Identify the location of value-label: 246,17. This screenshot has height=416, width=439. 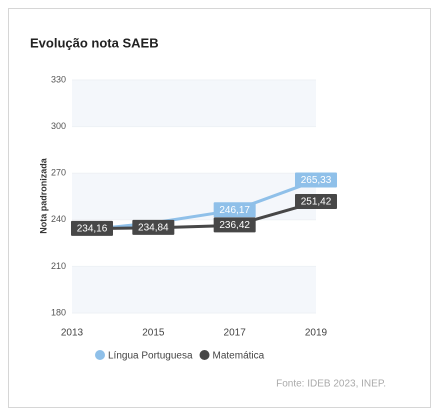
(234, 210).